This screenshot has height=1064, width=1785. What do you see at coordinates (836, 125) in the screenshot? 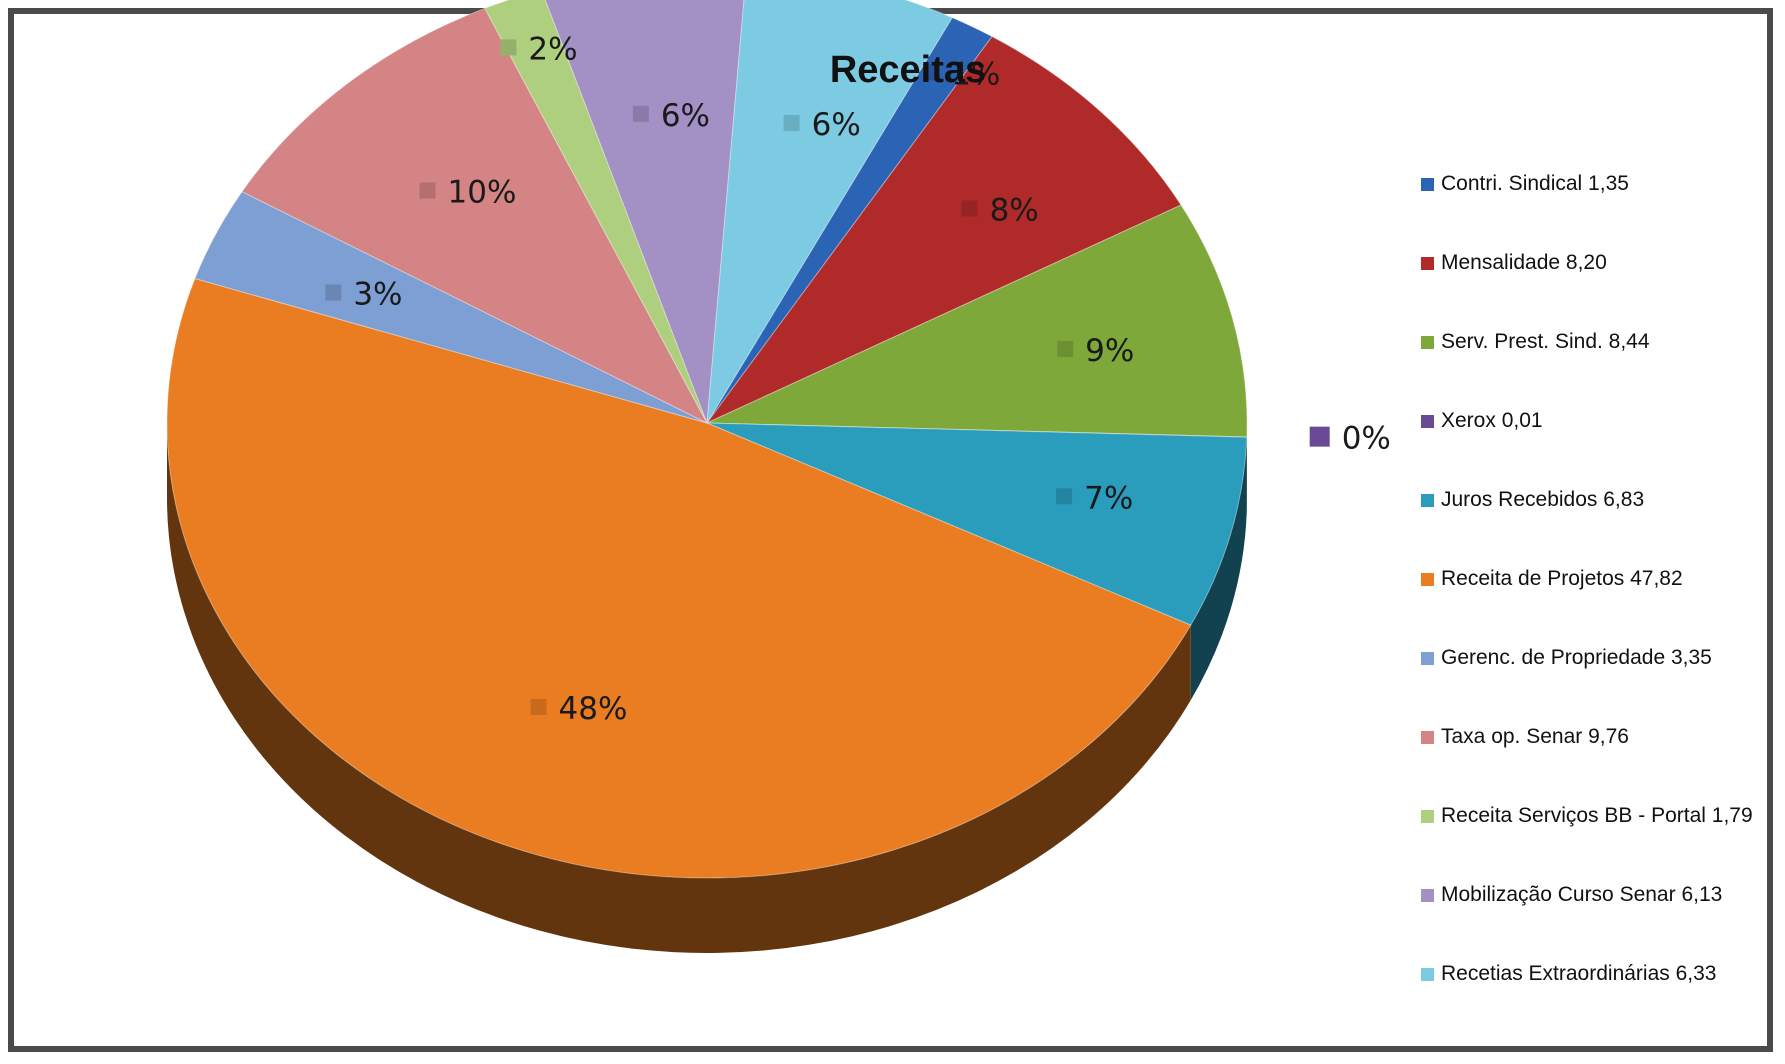
I see `data-label-10: 6%` at bounding box center [836, 125].